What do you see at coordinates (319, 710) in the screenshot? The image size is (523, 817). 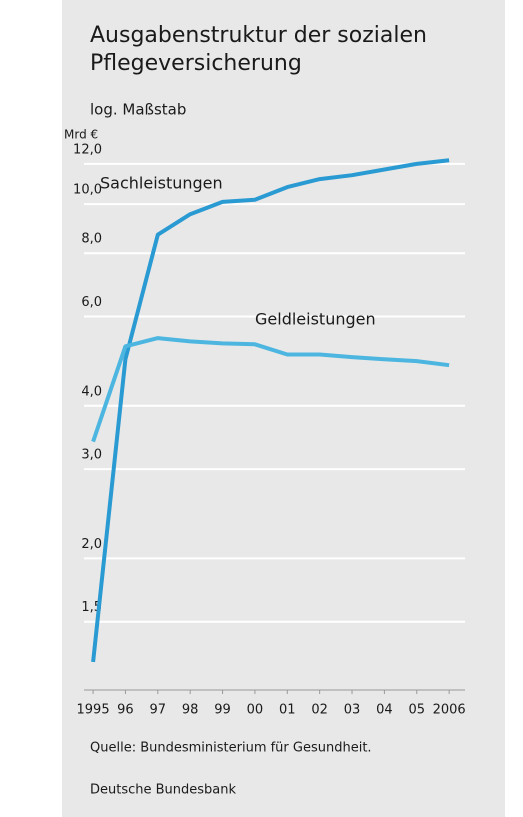 I see `x-tick-label: 02` at bounding box center [319, 710].